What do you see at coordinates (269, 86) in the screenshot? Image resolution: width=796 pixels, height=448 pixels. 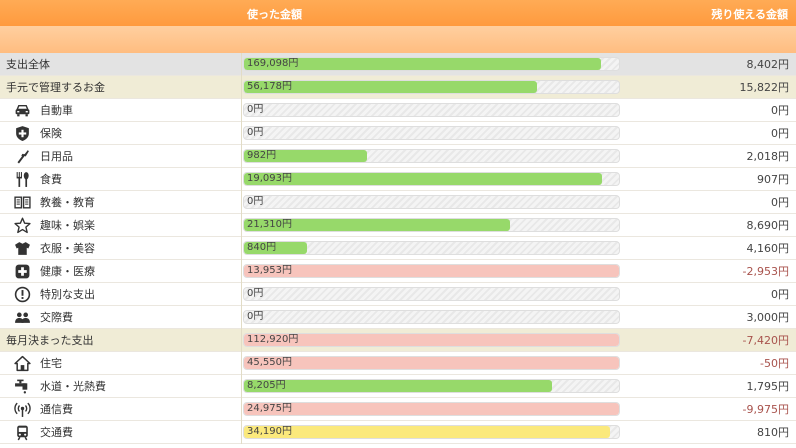 I see `used-amount: 56,178円` at bounding box center [269, 86].